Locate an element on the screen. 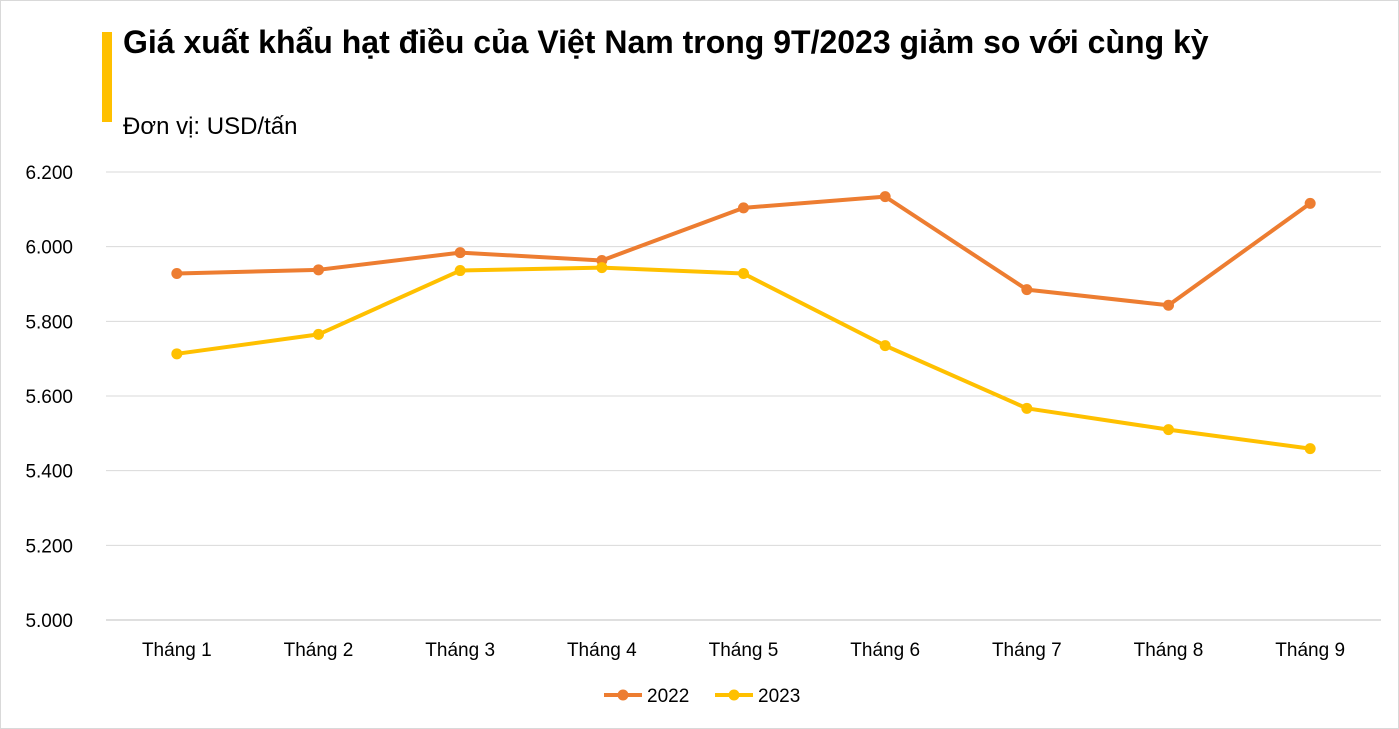 The image size is (1399, 729). legend-label-2023: 2023 is located at coordinates (779, 696).